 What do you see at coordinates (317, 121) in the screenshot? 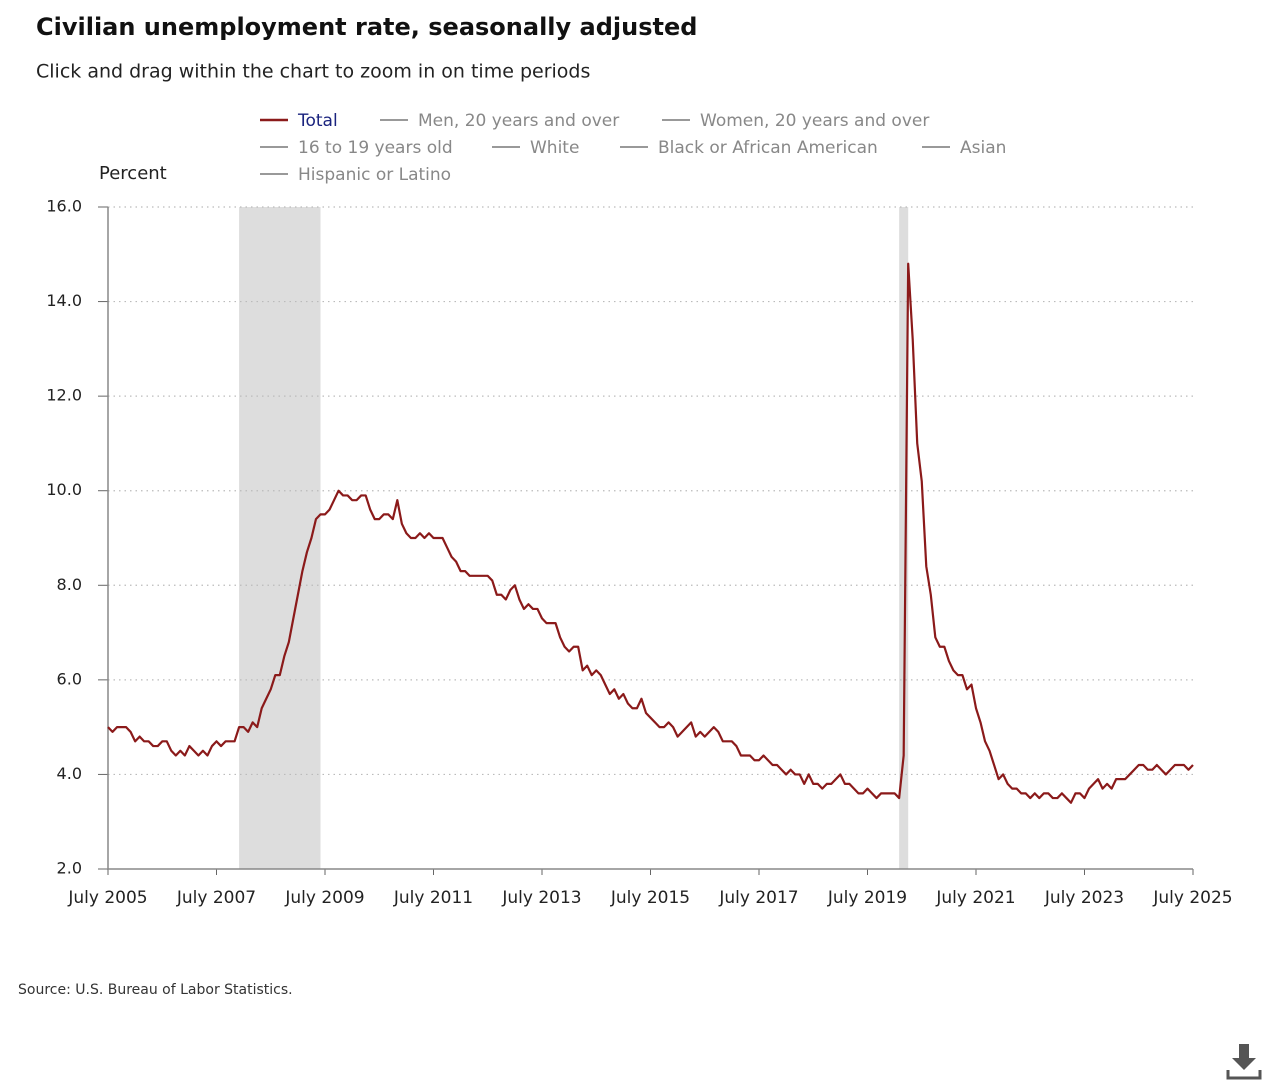
I see `legend-label: Total` at bounding box center [317, 121].